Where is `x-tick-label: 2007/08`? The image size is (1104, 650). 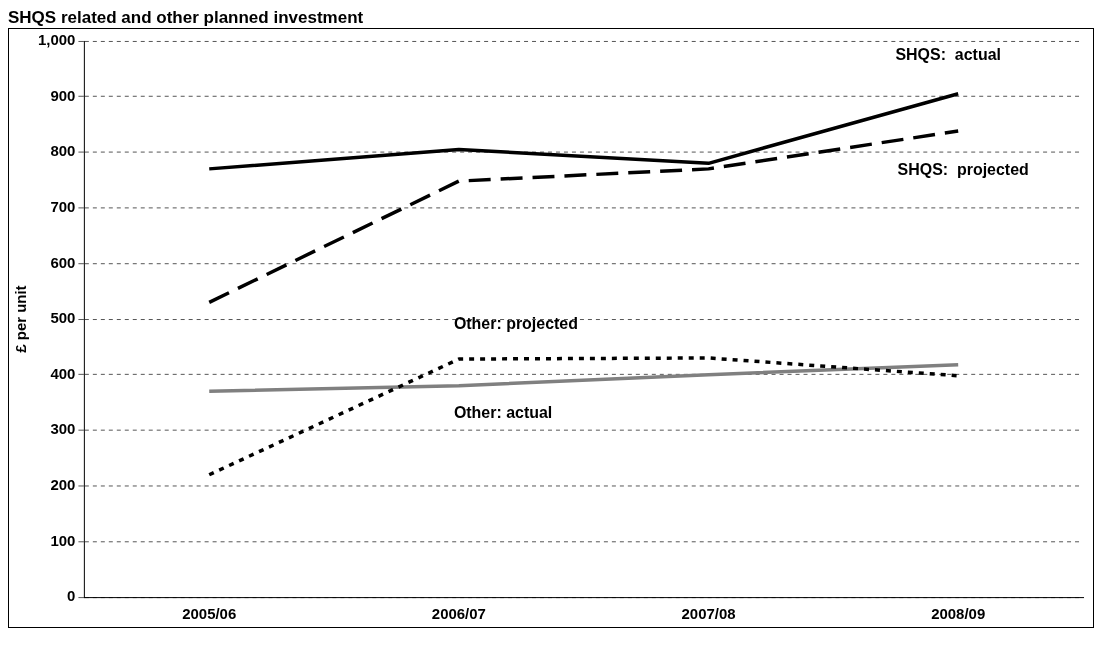 x-tick-label: 2007/08 is located at coordinates (708, 614).